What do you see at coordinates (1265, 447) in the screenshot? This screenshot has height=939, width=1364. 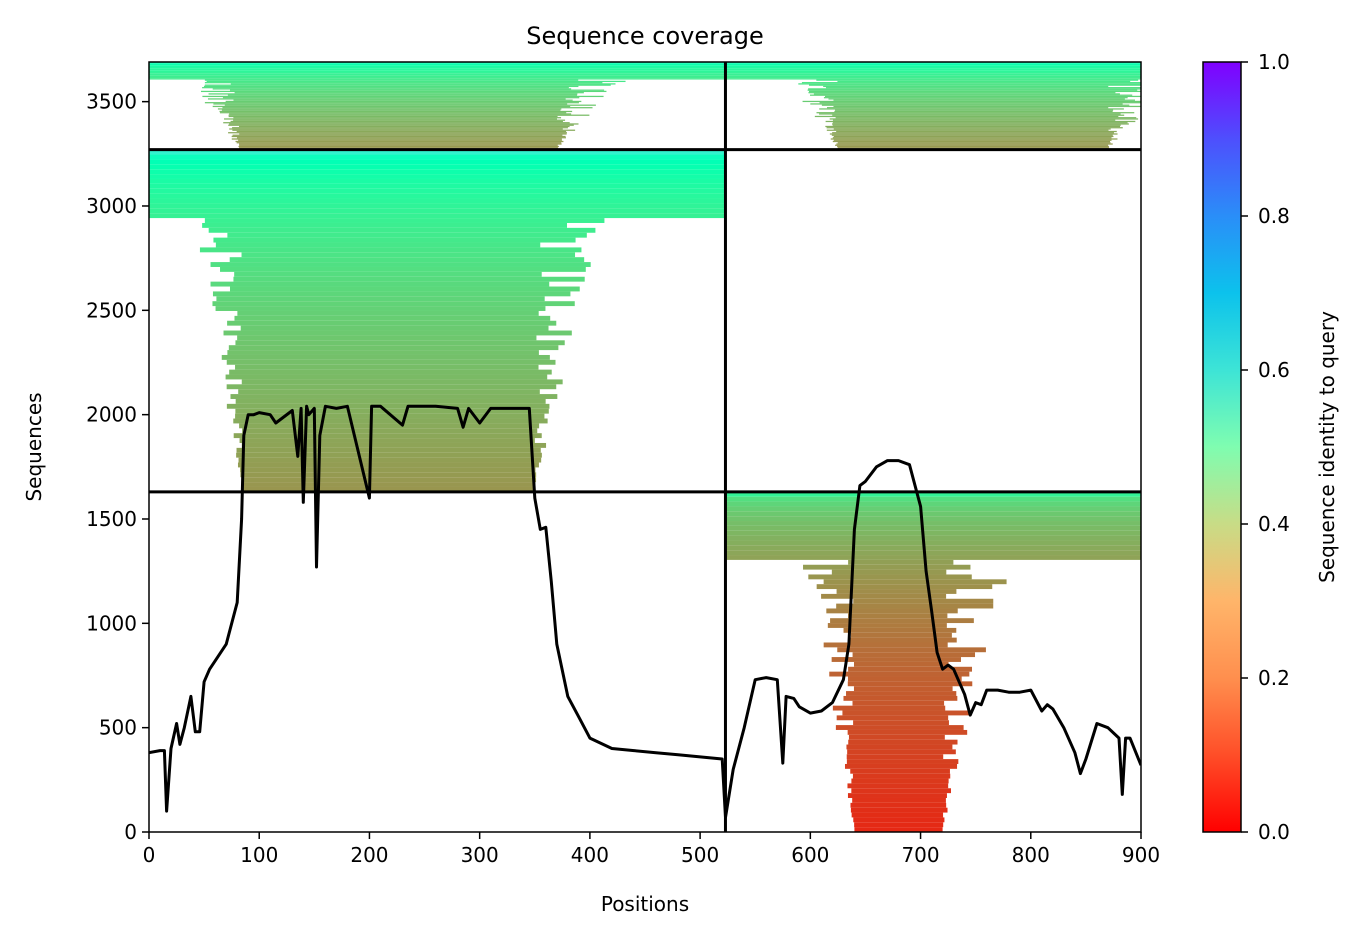 I see `colorbar-axis: 0.0 0.2 0.4 0.6 0.8 1.0` at bounding box center [1265, 447].